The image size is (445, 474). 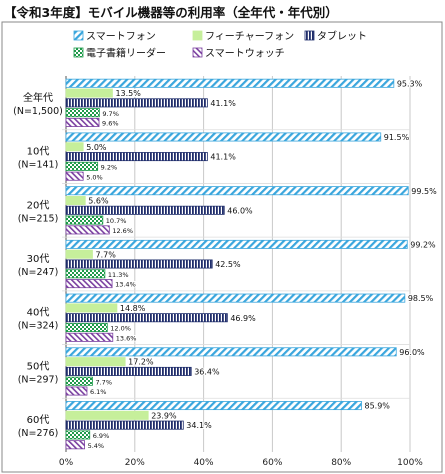 I want to click on x-tick-label: 100%, so click(x=410, y=463).